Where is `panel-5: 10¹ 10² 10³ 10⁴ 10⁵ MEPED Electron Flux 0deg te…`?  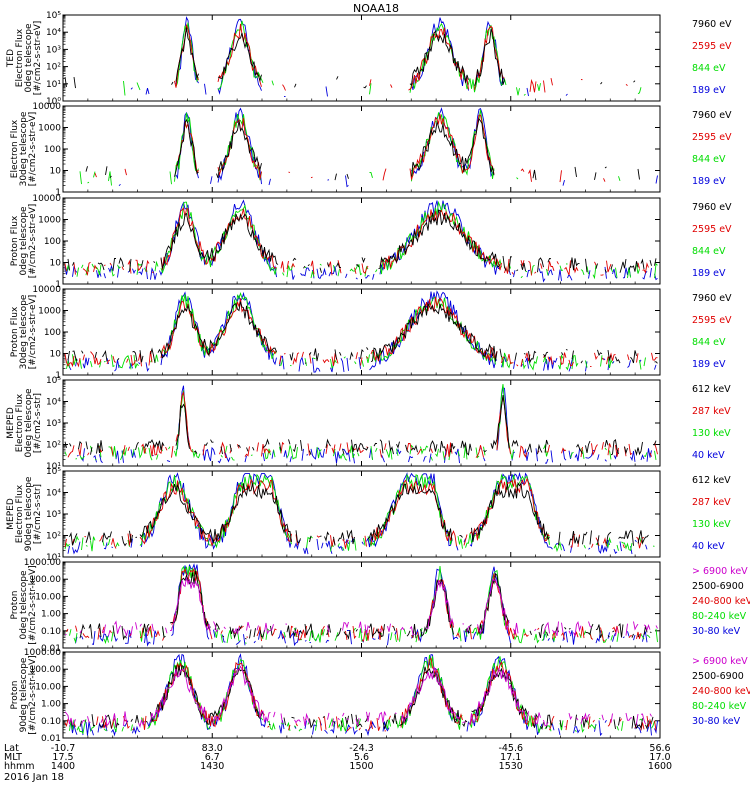 panel-5: 10¹ 10² 10³ 10⁴ 10⁵ MEPED Electron Flux 0deg te… is located at coordinates (368, 424).